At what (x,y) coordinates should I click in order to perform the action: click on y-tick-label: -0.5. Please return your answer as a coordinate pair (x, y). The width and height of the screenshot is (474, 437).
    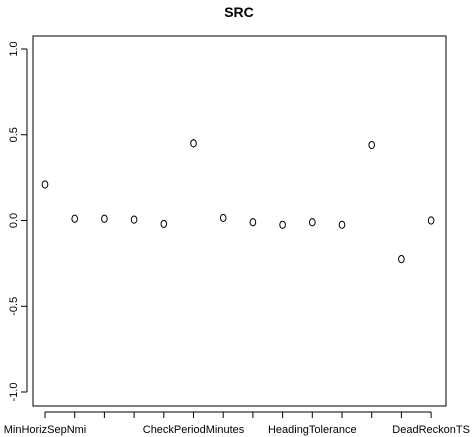
    Looking at the image, I should click on (14, 306).